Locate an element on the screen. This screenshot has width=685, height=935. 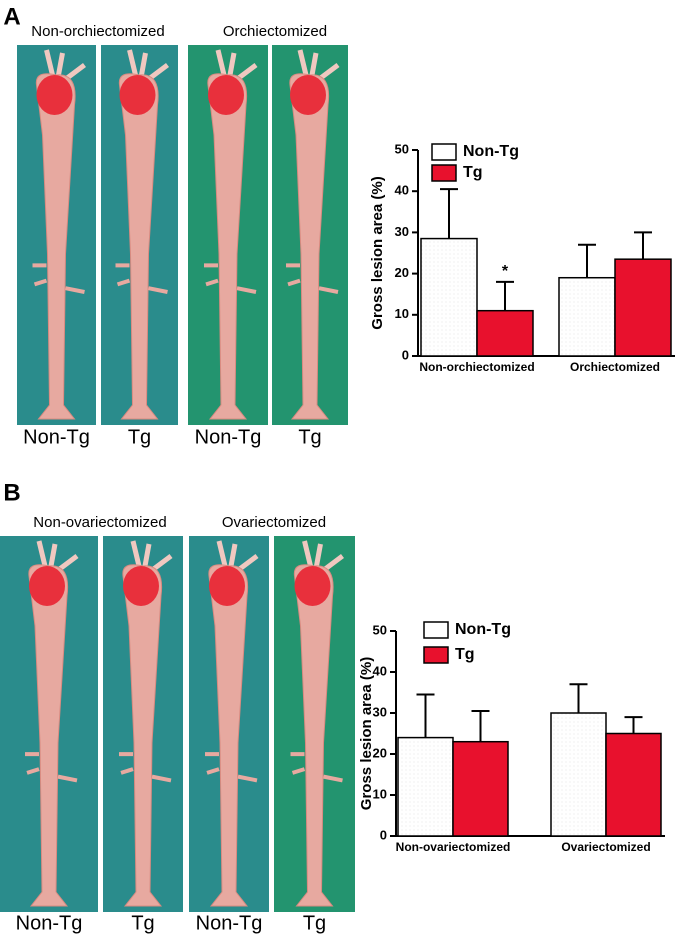
x-tick-label: Ovariectomized is located at coordinates (605, 847).